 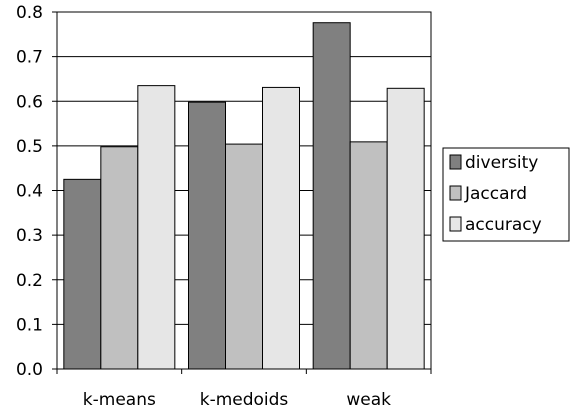 I want to click on y-tick-label: 0.8, so click(x=29, y=13).